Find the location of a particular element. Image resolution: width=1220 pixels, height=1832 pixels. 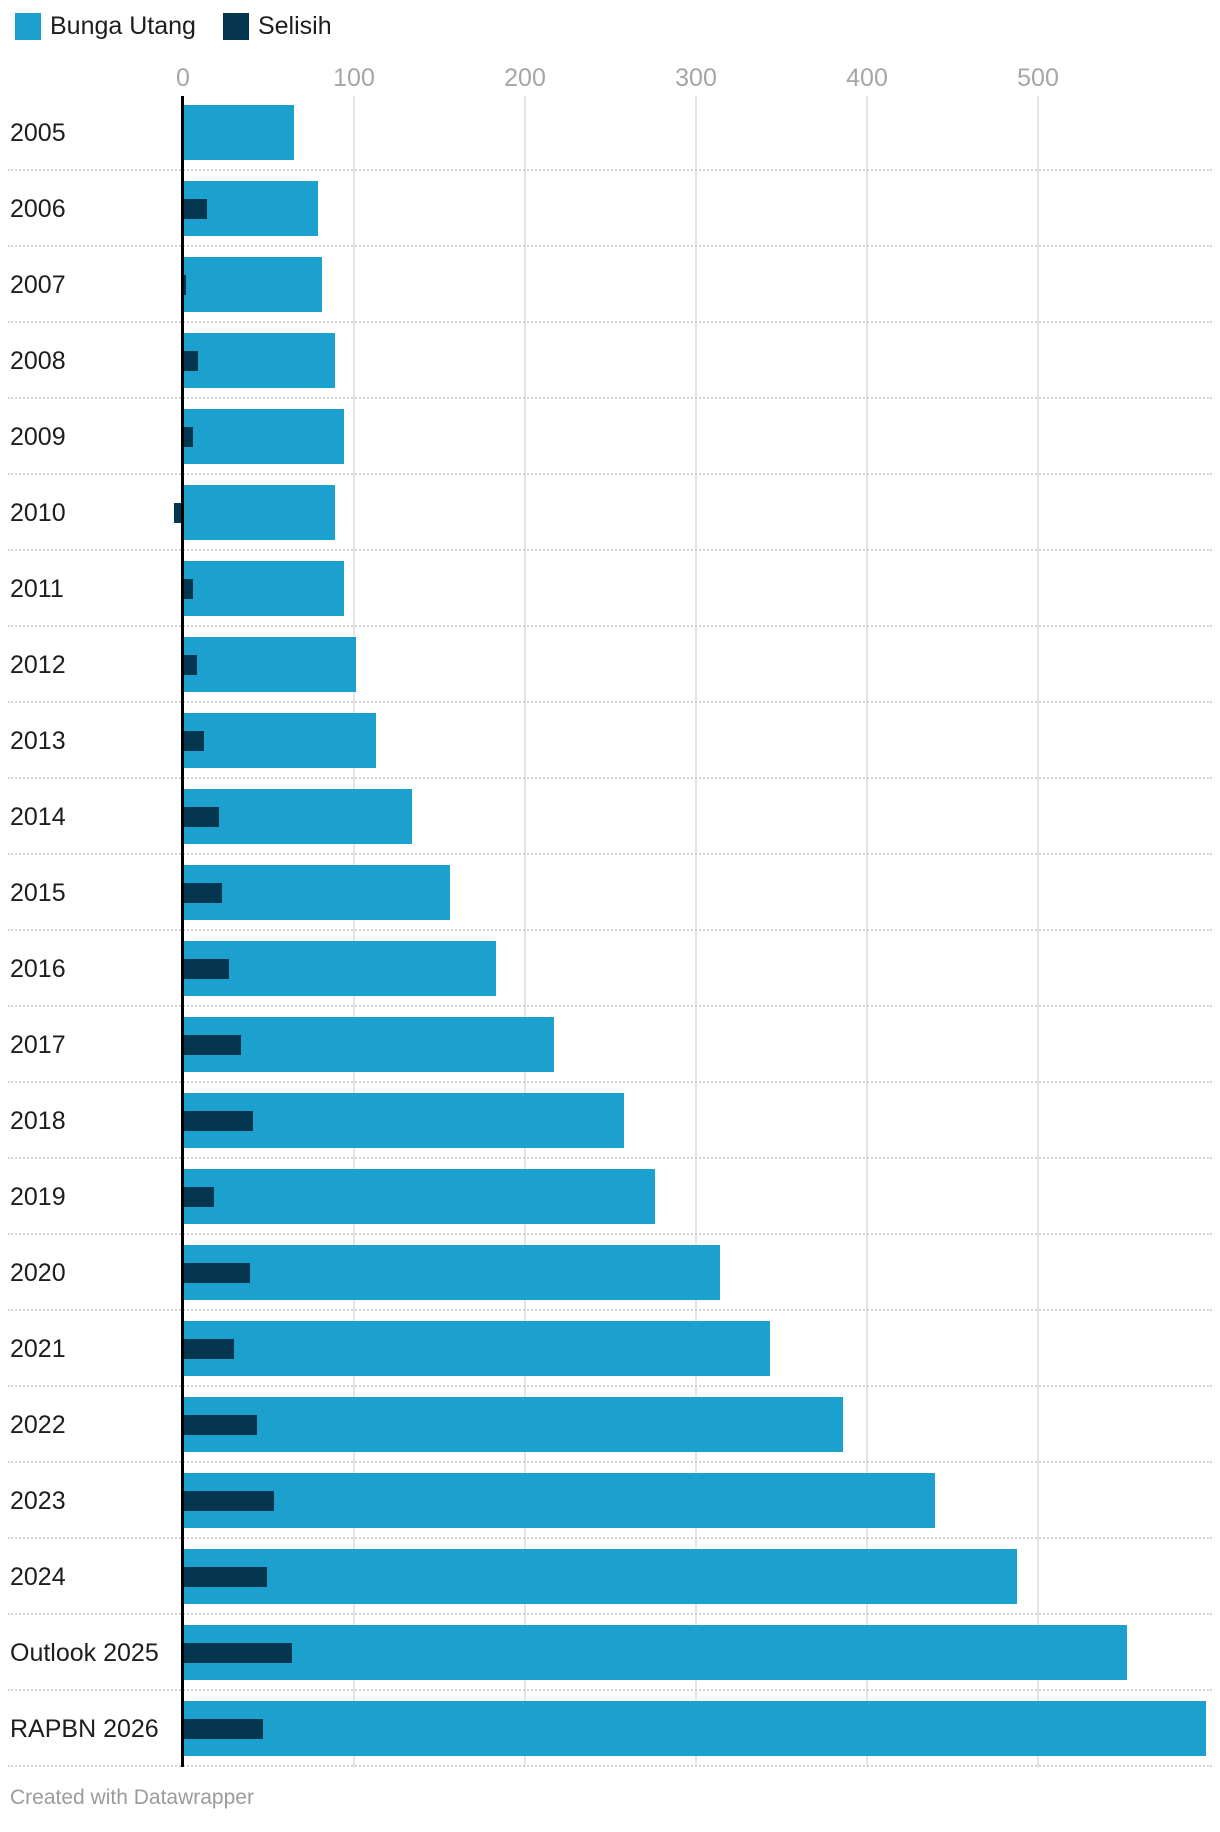

row-label: 2021 is located at coordinates (38, 1349).